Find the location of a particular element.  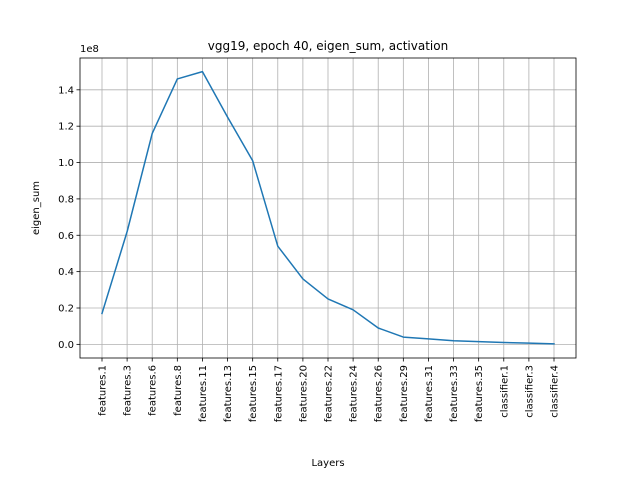

y-offset-label: 1e8 is located at coordinates (89, 49).